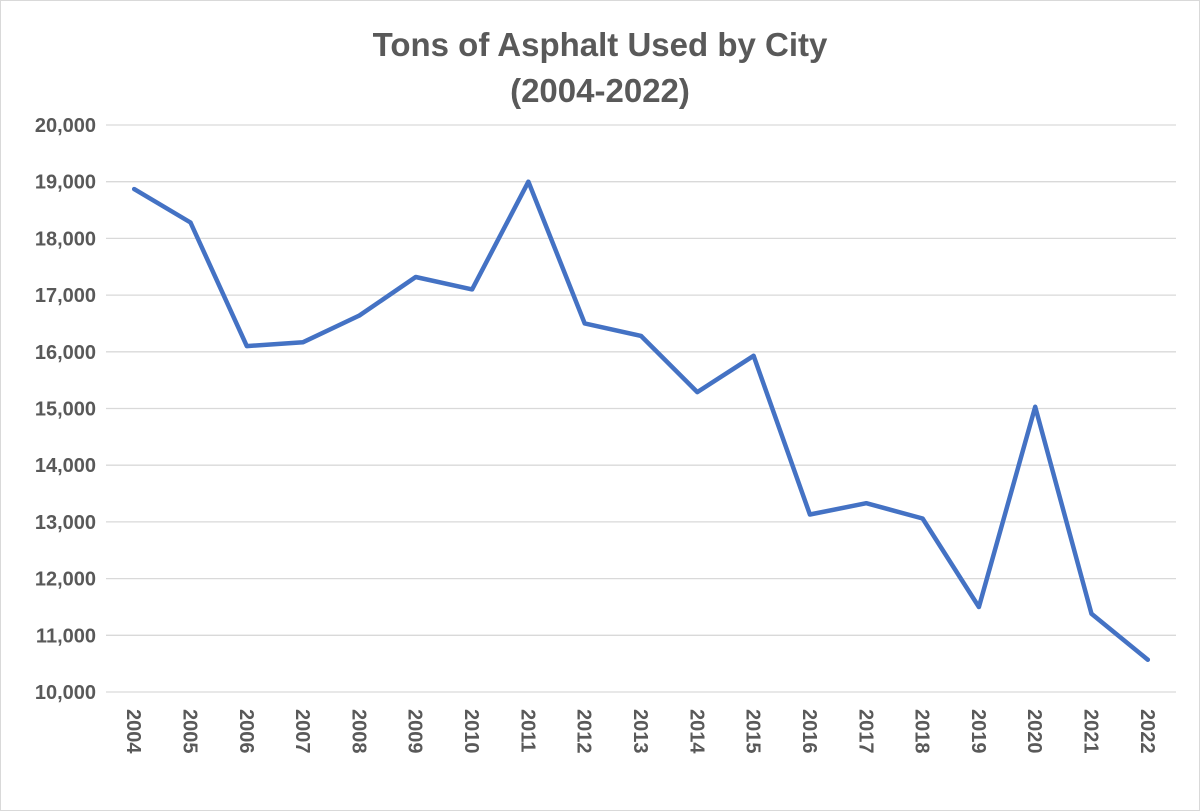 This screenshot has height=811, width=1200. I want to click on y-tick-label-13000: 13,000, so click(65, 523).